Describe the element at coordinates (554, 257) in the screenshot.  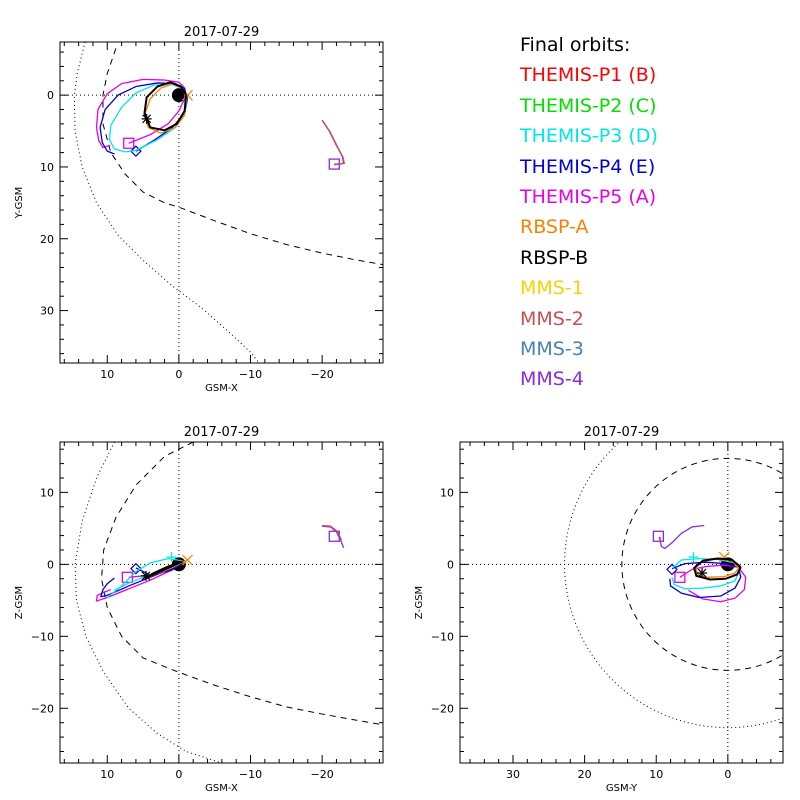
I see `legend-item-rbsp-b: RBSP-B` at that location.